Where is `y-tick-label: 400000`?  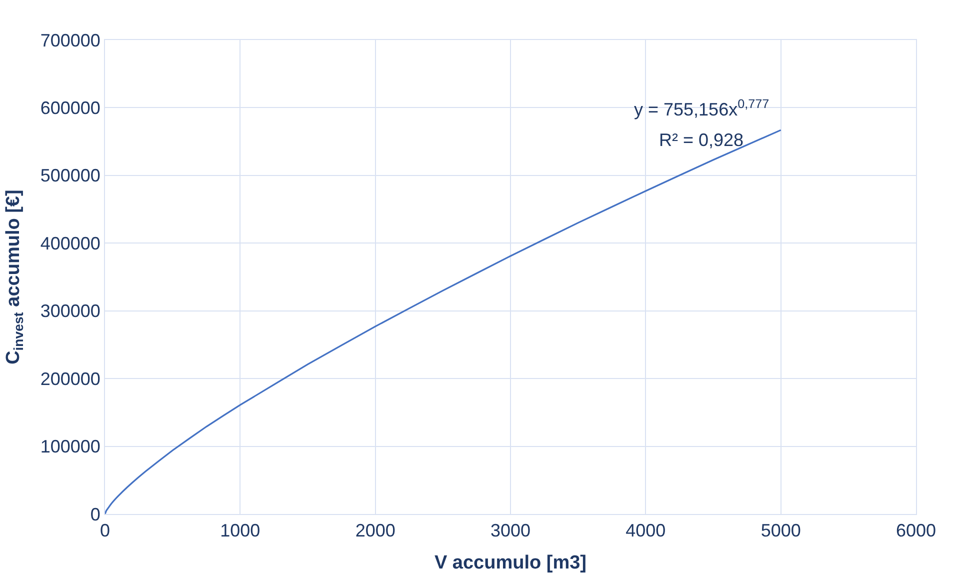
y-tick-label: 400000 is located at coordinates (70, 243).